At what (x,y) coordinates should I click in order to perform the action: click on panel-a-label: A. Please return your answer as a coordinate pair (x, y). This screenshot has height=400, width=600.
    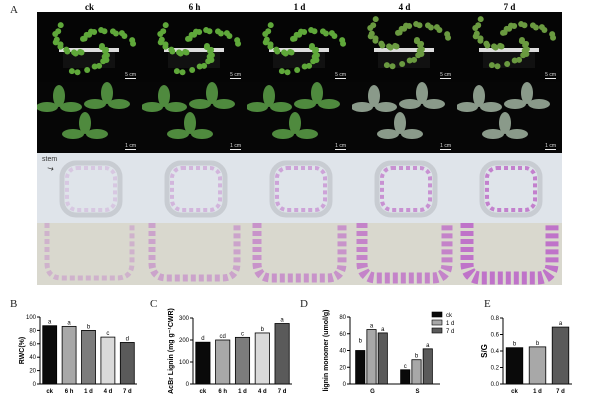
    Looking at the image, I should click on (14, 10).